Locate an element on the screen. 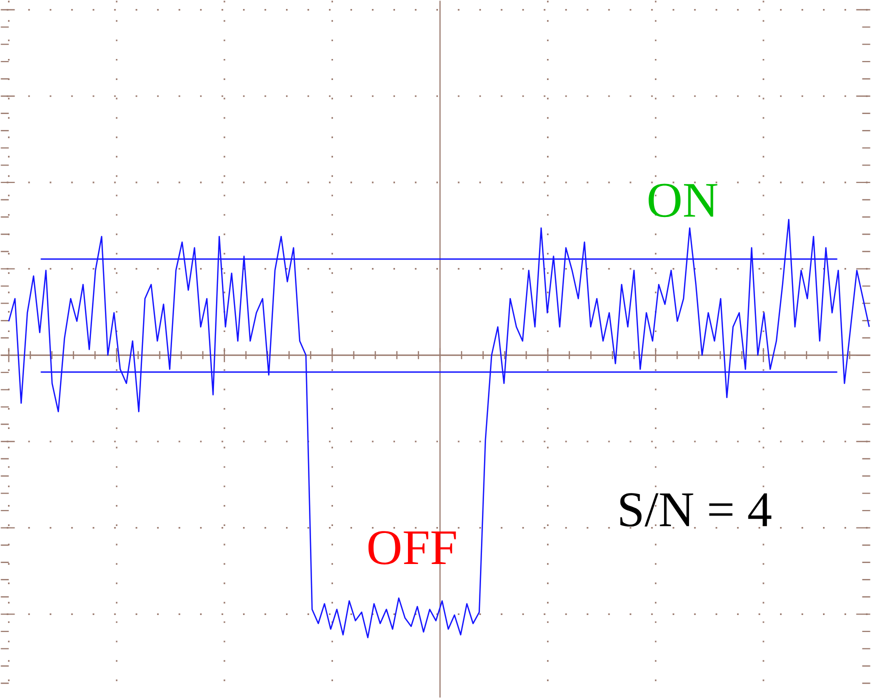 This screenshot has width=871, height=698. annotation: S/N = 4 is located at coordinates (696, 509).